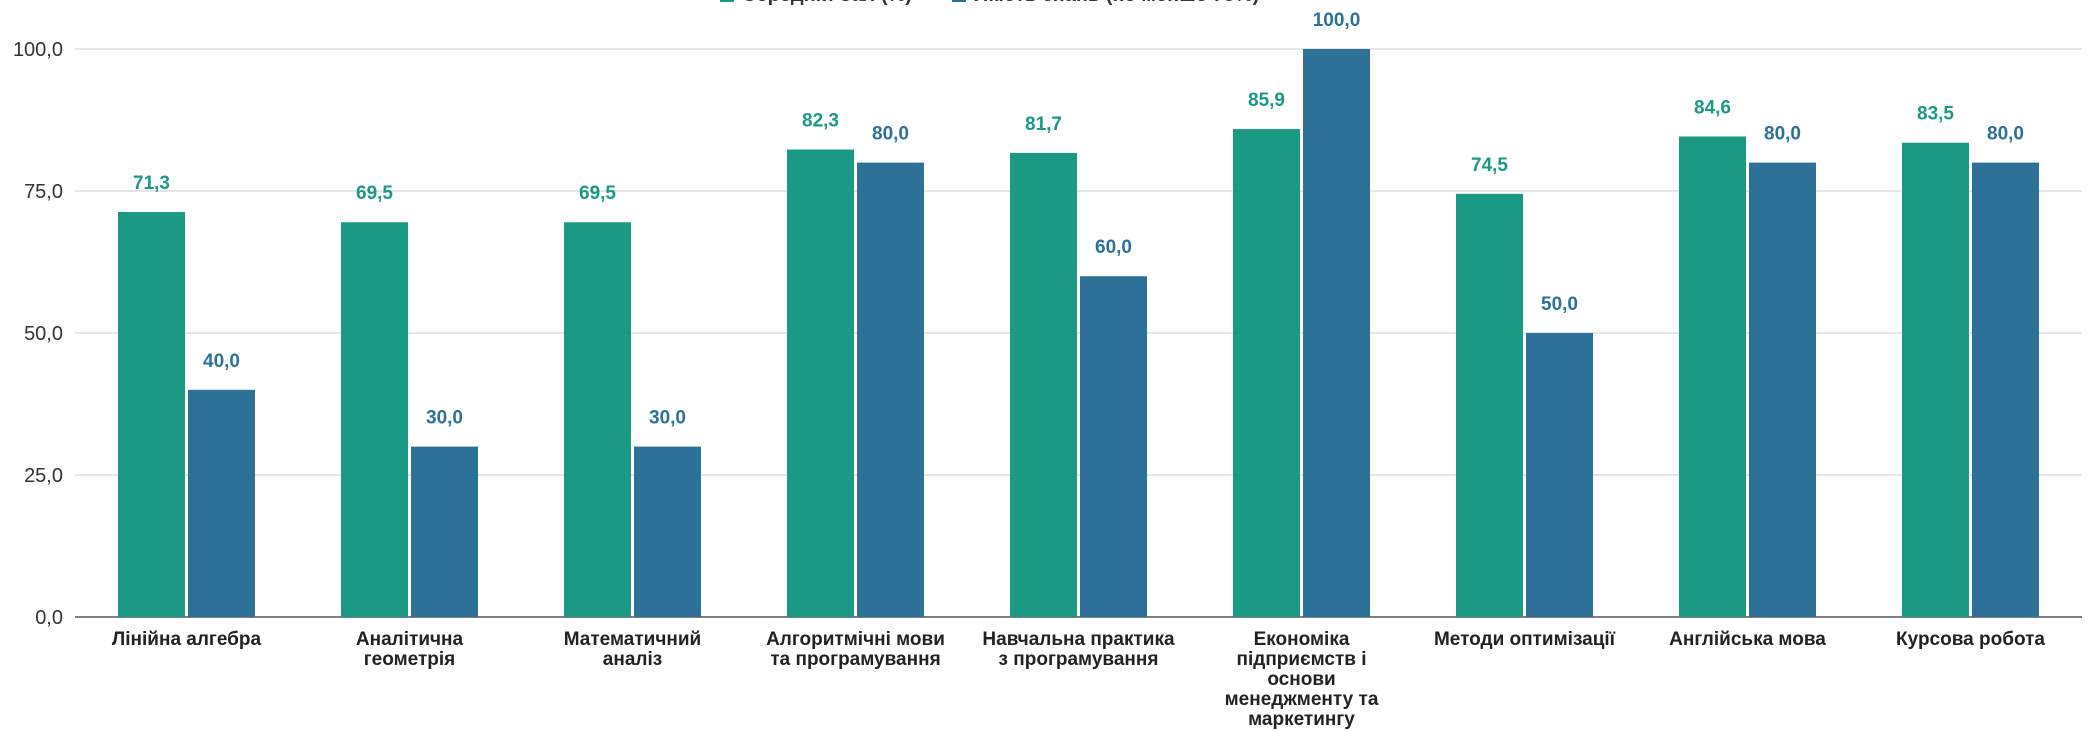 This screenshot has width=2089, height=731. Describe the element at coordinates (1712, 107) in the screenshot. I see `data-label: 84,6` at that location.